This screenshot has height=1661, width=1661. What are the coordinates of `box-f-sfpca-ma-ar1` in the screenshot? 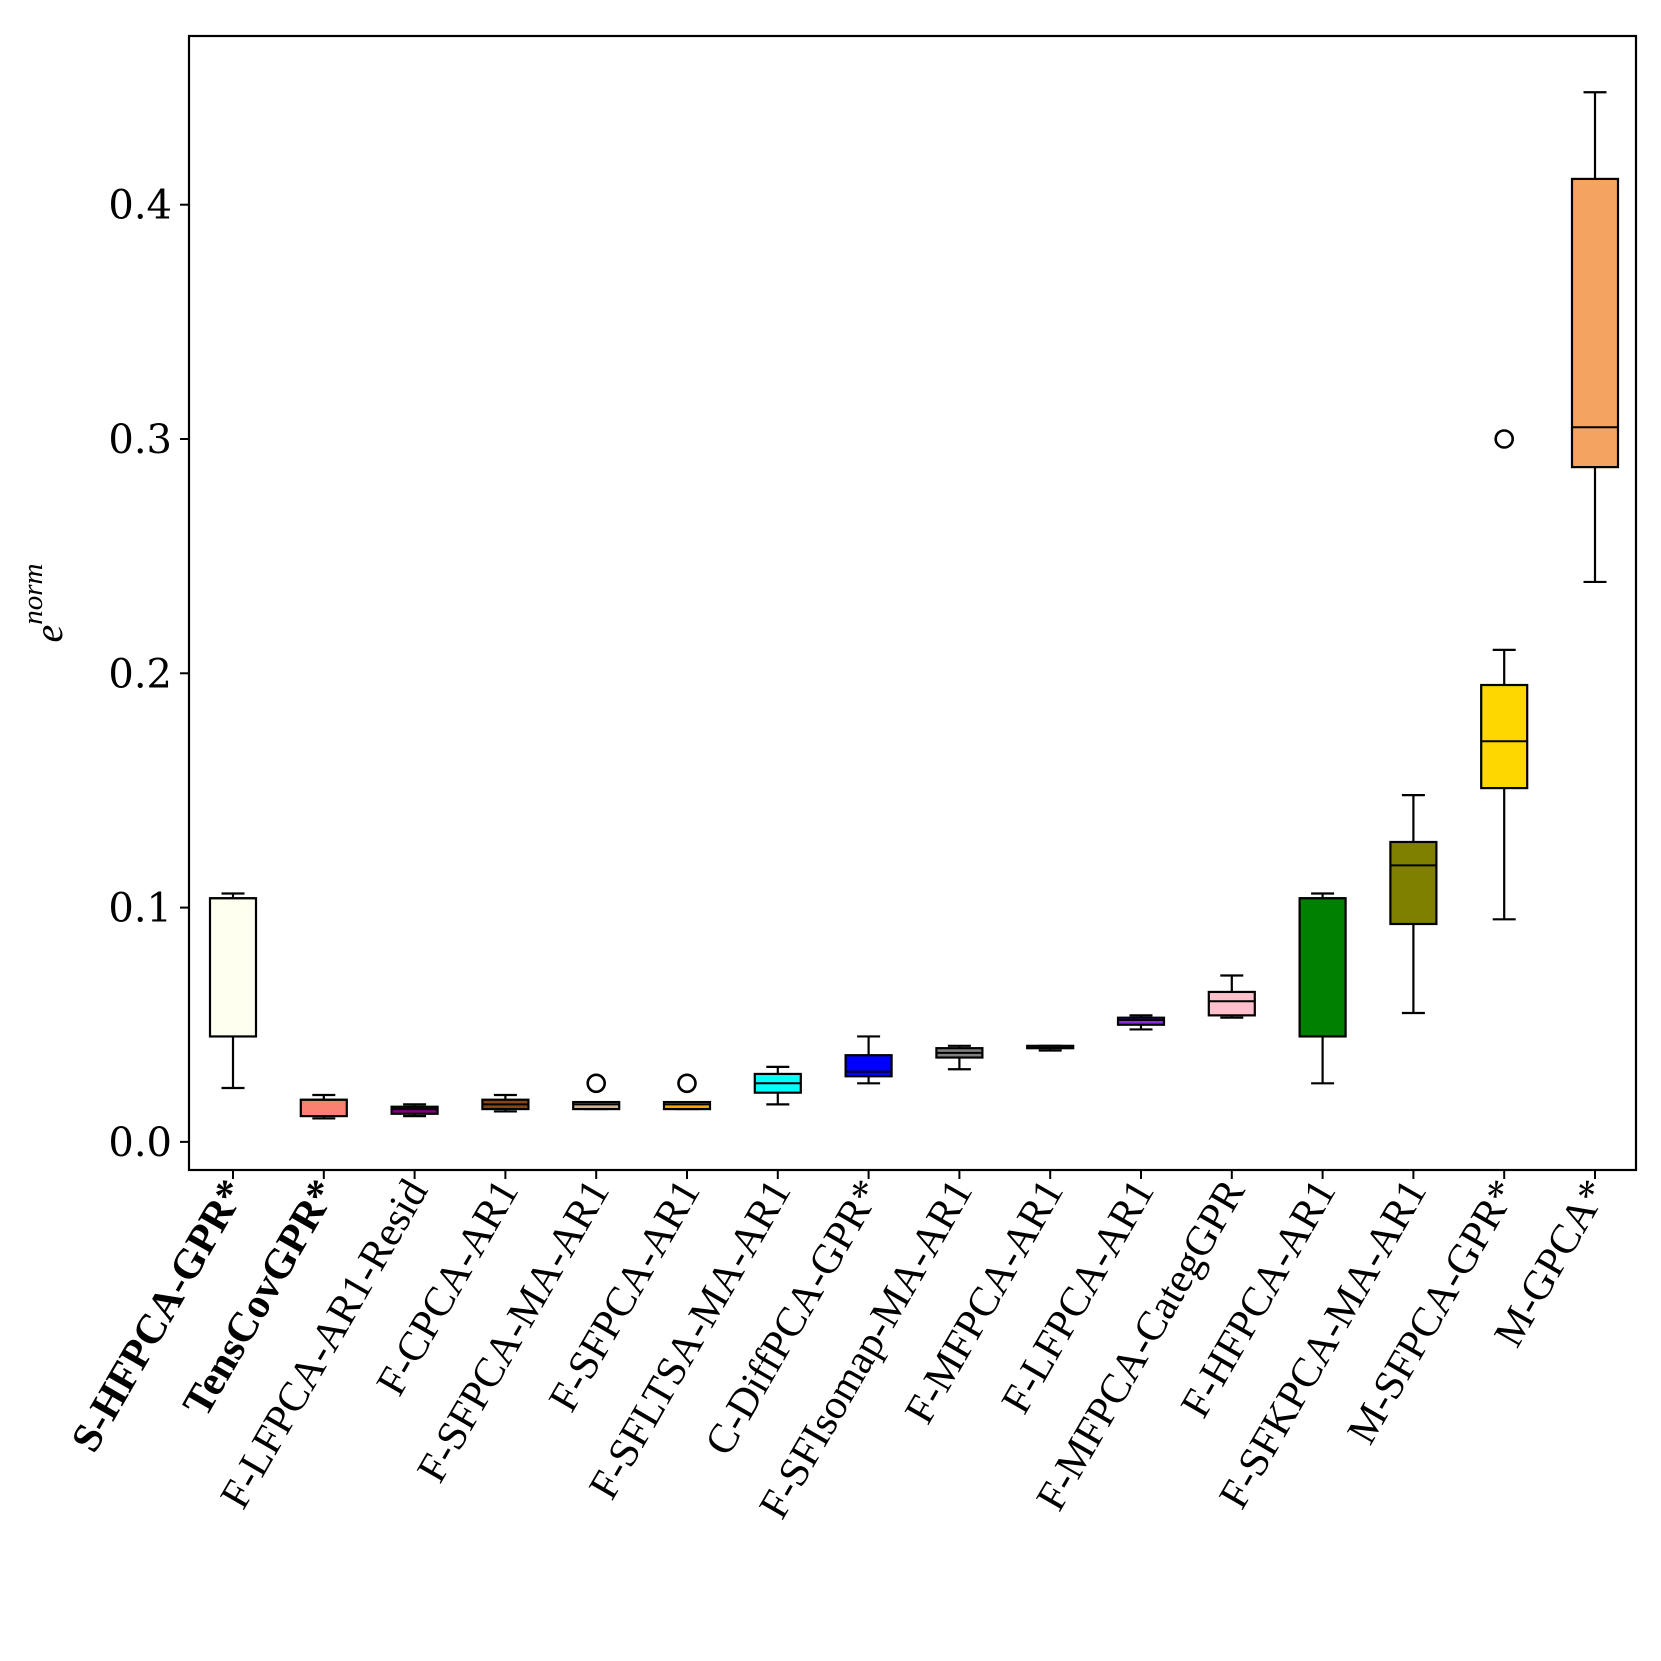 It's located at (596, 1092).